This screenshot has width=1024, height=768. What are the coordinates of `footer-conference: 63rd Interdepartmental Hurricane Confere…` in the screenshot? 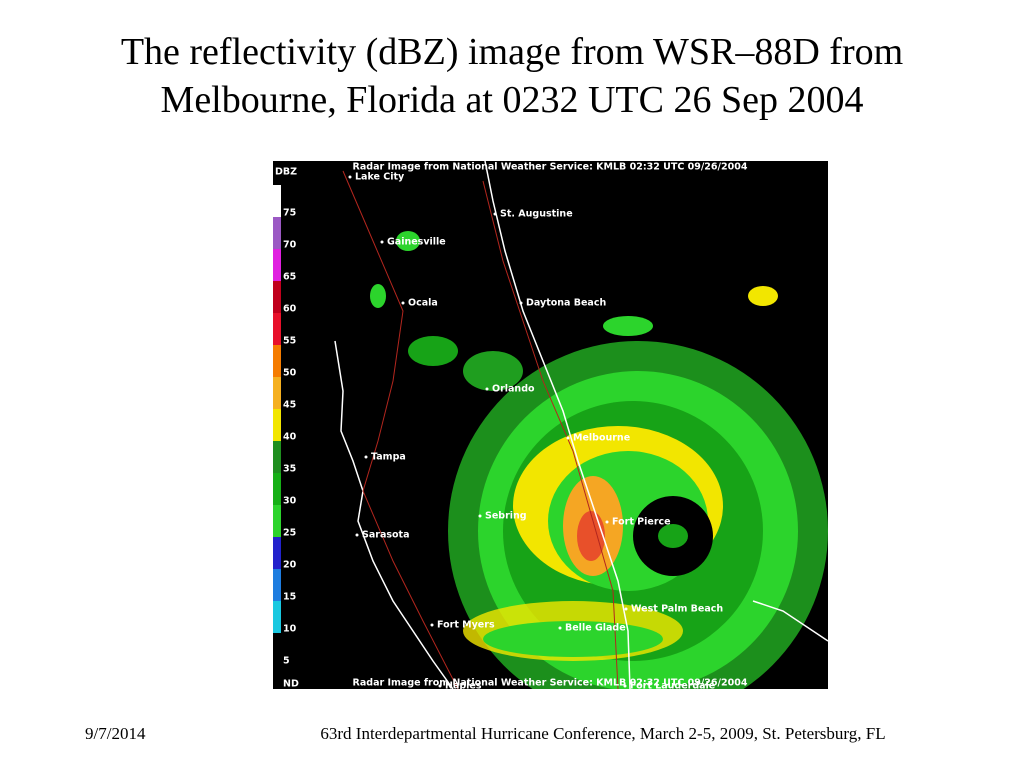 It's located at (603, 733).